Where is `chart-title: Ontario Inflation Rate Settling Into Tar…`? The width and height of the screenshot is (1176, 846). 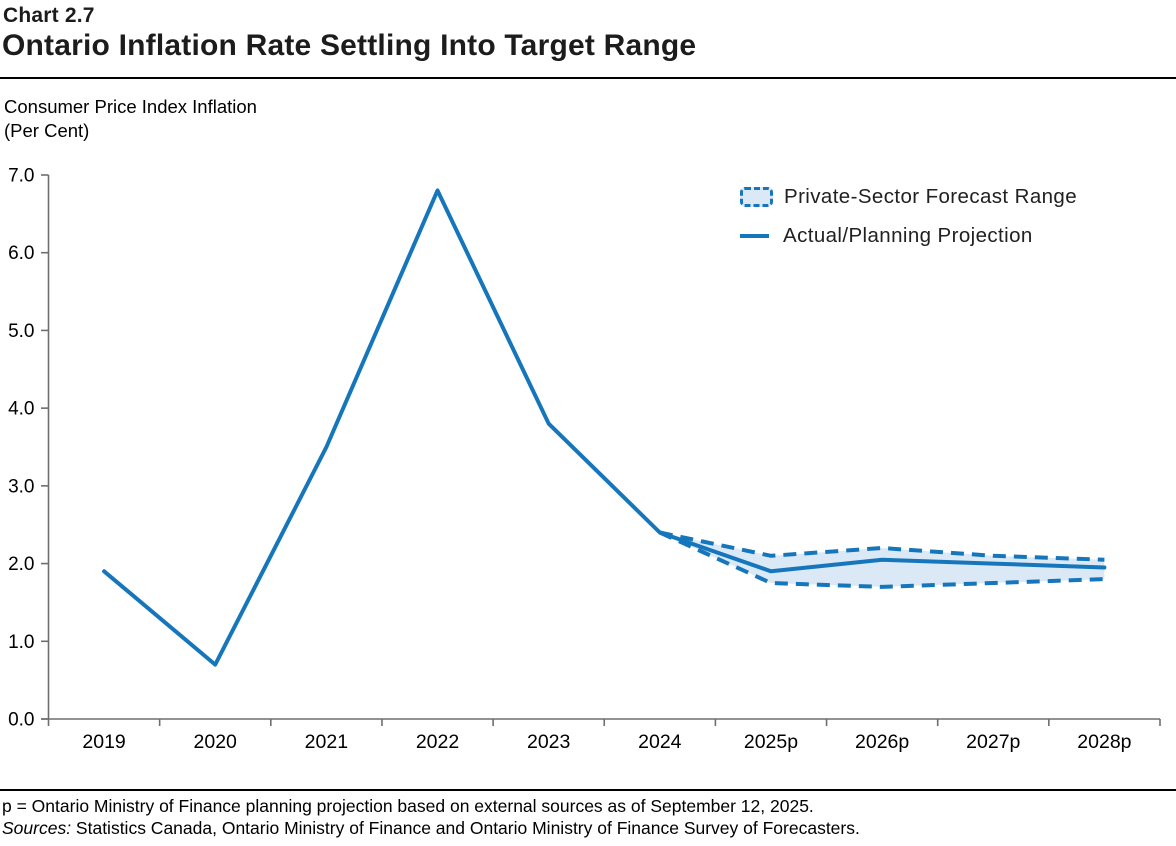 chart-title: Ontario Inflation Rate Settling Into Tar… is located at coordinates (349, 45).